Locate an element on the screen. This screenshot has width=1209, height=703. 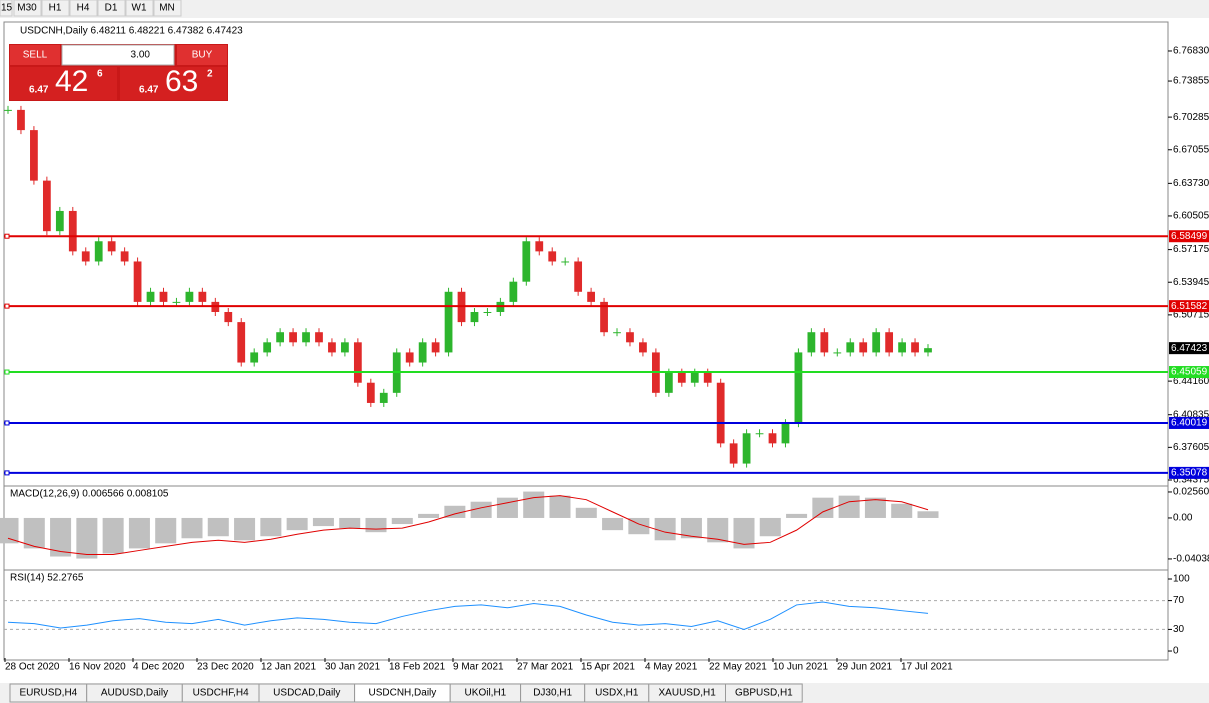
x-tick-label: 4 Dec 2020 is located at coordinates (159, 667).